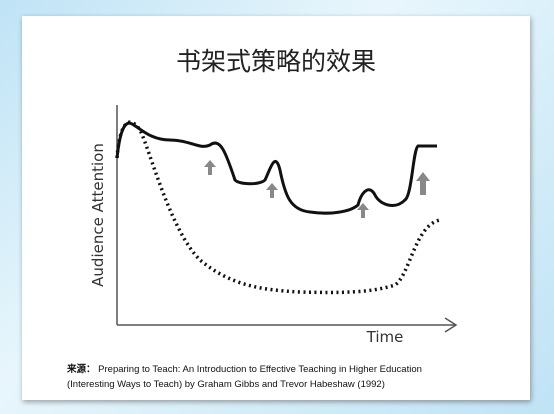 Image resolution: width=554 pixels, height=414 pixels. I want to click on break-arrows, so click(317, 189).